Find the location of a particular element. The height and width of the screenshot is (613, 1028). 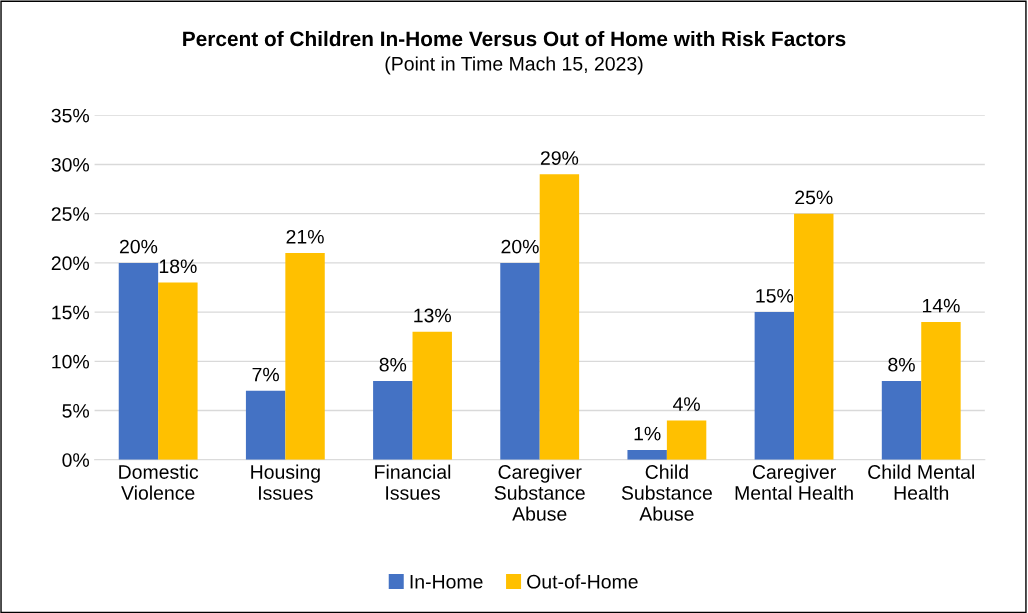

data-label: 7% is located at coordinates (265, 374).